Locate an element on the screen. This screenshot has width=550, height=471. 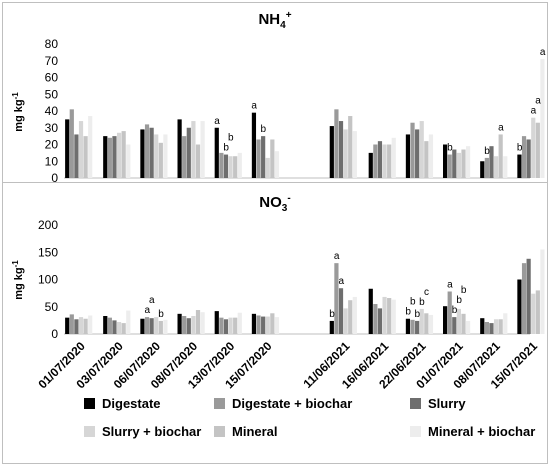
annotation-letter-nh4-11: a is located at coordinates (543, 52).